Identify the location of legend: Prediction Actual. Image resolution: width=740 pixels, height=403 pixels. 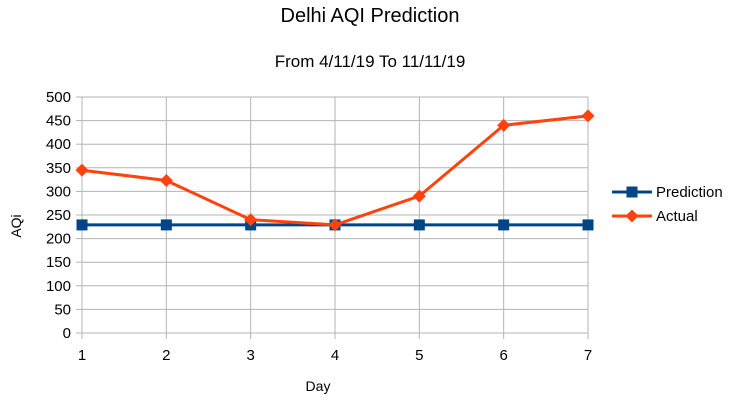
(667, 204).